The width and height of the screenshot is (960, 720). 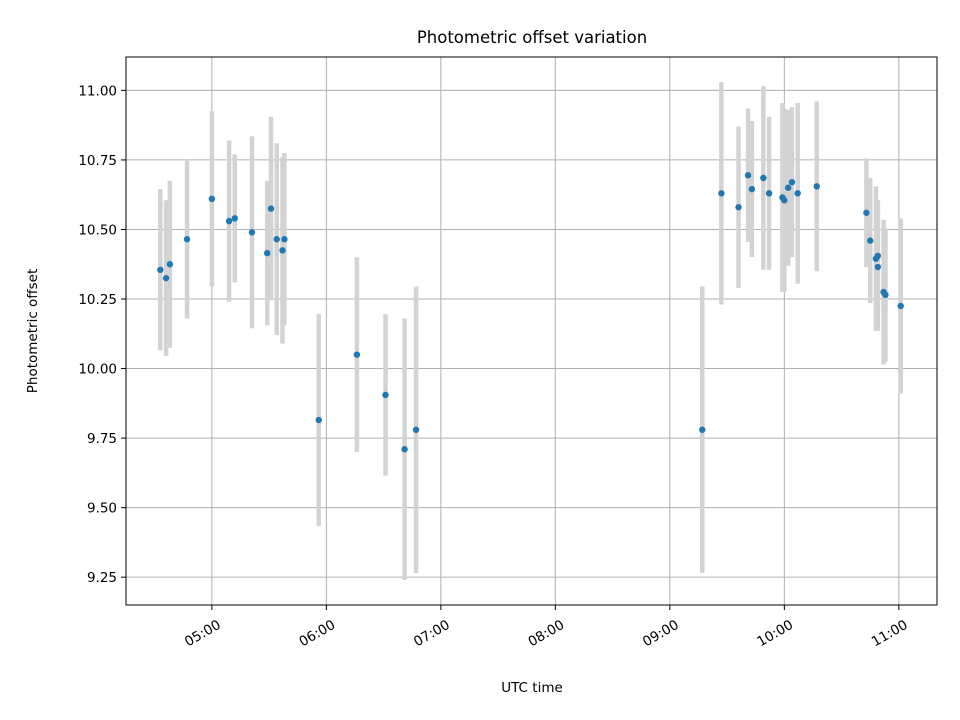 I want to click on y-tick-label: 9.75, so click(x=102, y=439).